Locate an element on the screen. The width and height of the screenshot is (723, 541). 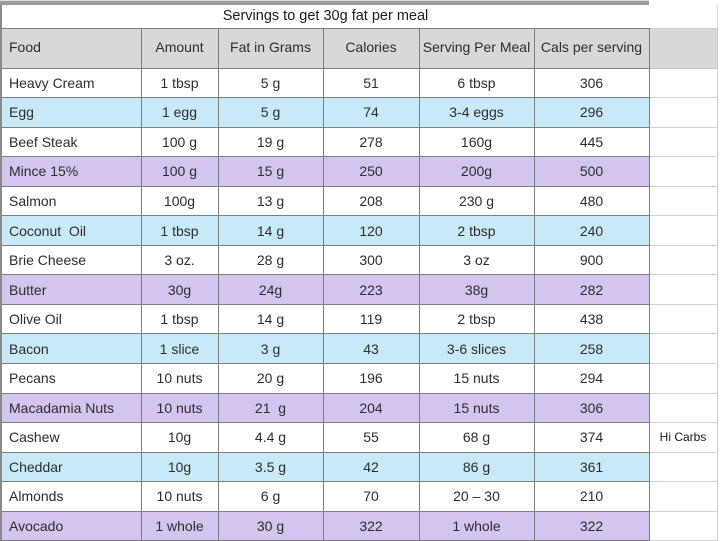
table-title: Servings to get 30g fat per meal is located at coordinates (325, 17).